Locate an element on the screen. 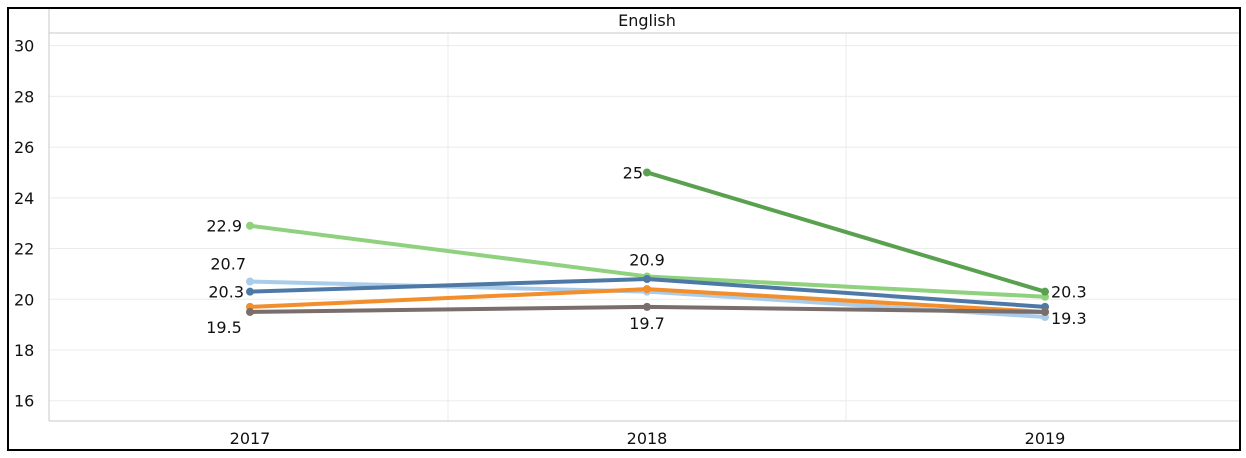  y-tick-label: 22 is located at coordinates (24, 249).